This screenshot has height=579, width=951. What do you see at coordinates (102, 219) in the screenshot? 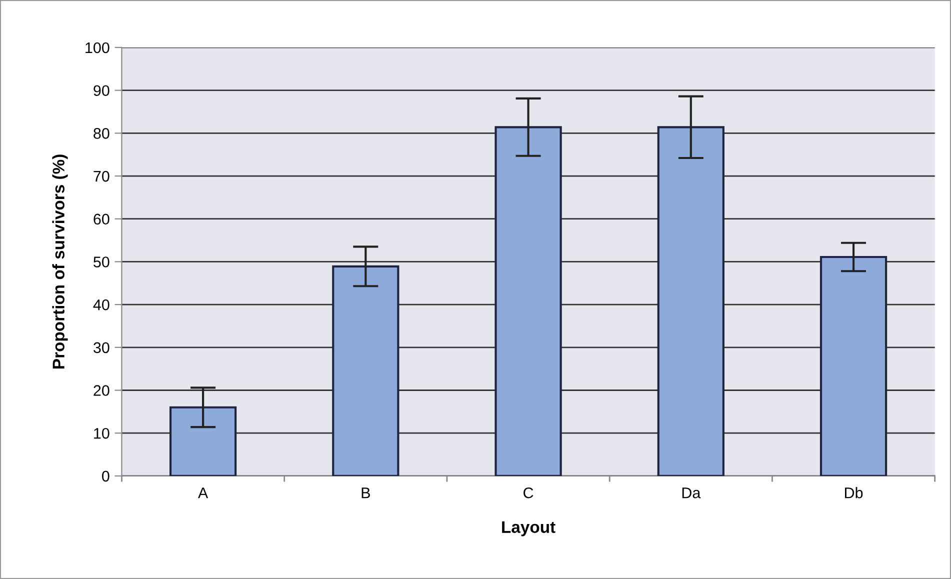
I see `y-tick-label: 60` at bounding box center [102, 219].